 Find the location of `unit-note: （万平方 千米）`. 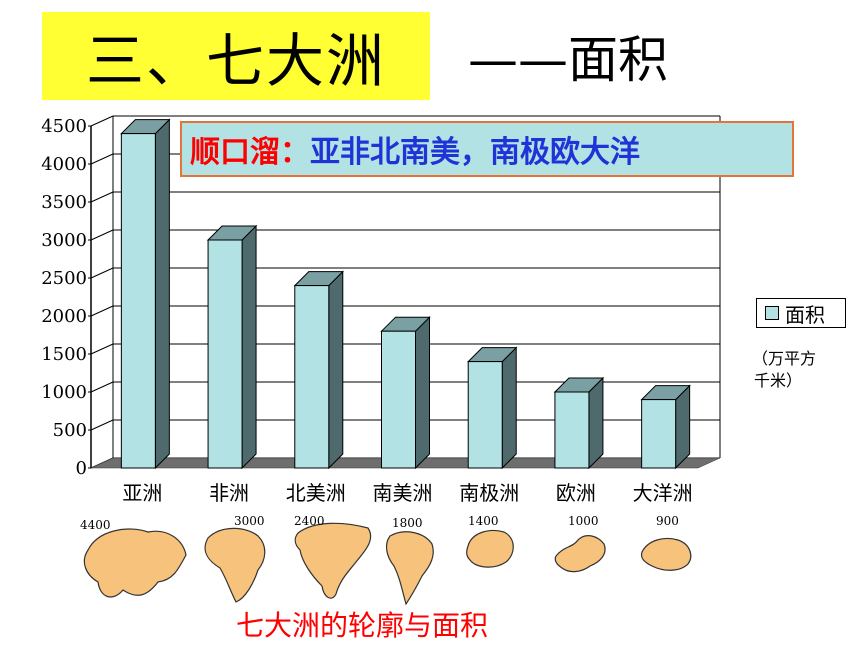

unit-note: （万平方 千米） is located at coordinates (800, 370).